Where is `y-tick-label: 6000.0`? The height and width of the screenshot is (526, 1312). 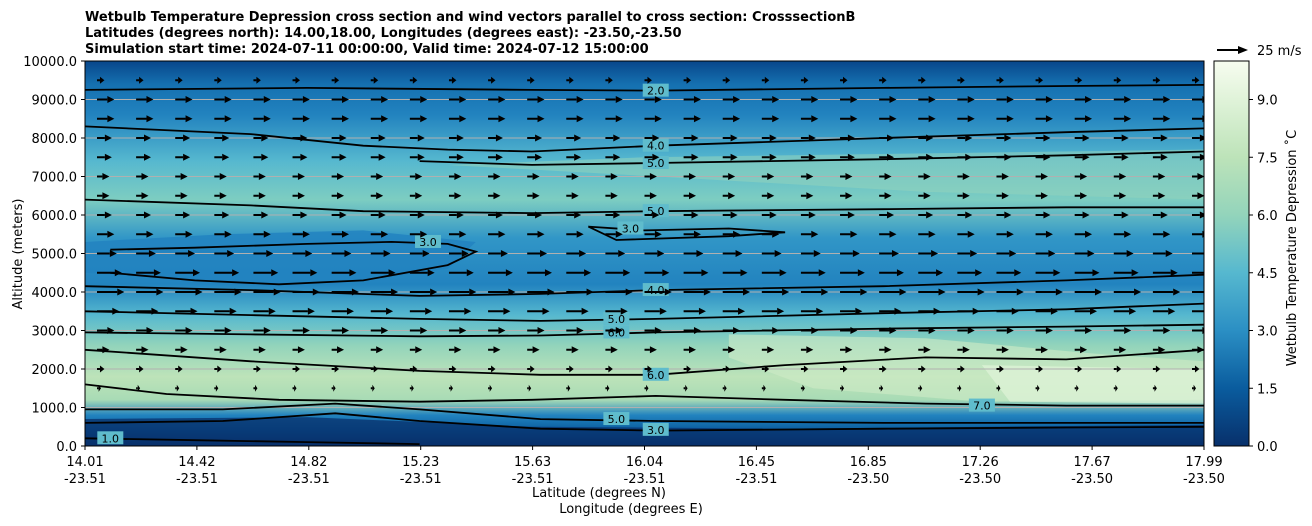
y-tick-label: 6000.0 is located at coordinates (55, 216).